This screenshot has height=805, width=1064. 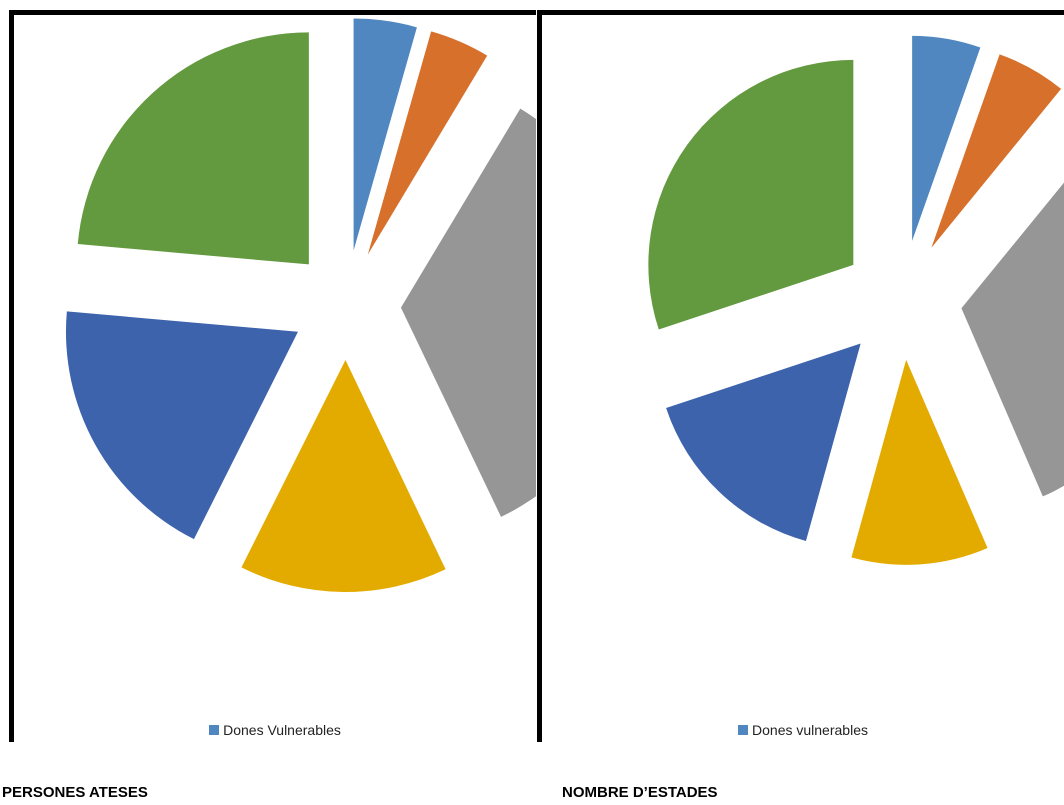 I want to click on legend-label: Dones Vulnerables, so click(x=282, y=730).